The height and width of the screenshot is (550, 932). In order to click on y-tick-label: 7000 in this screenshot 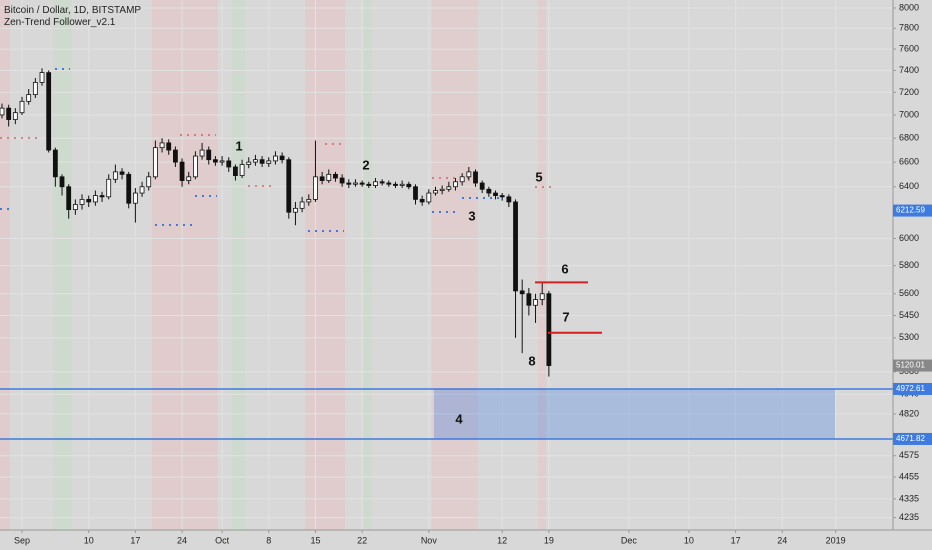, I will do `click(909, 114)`.